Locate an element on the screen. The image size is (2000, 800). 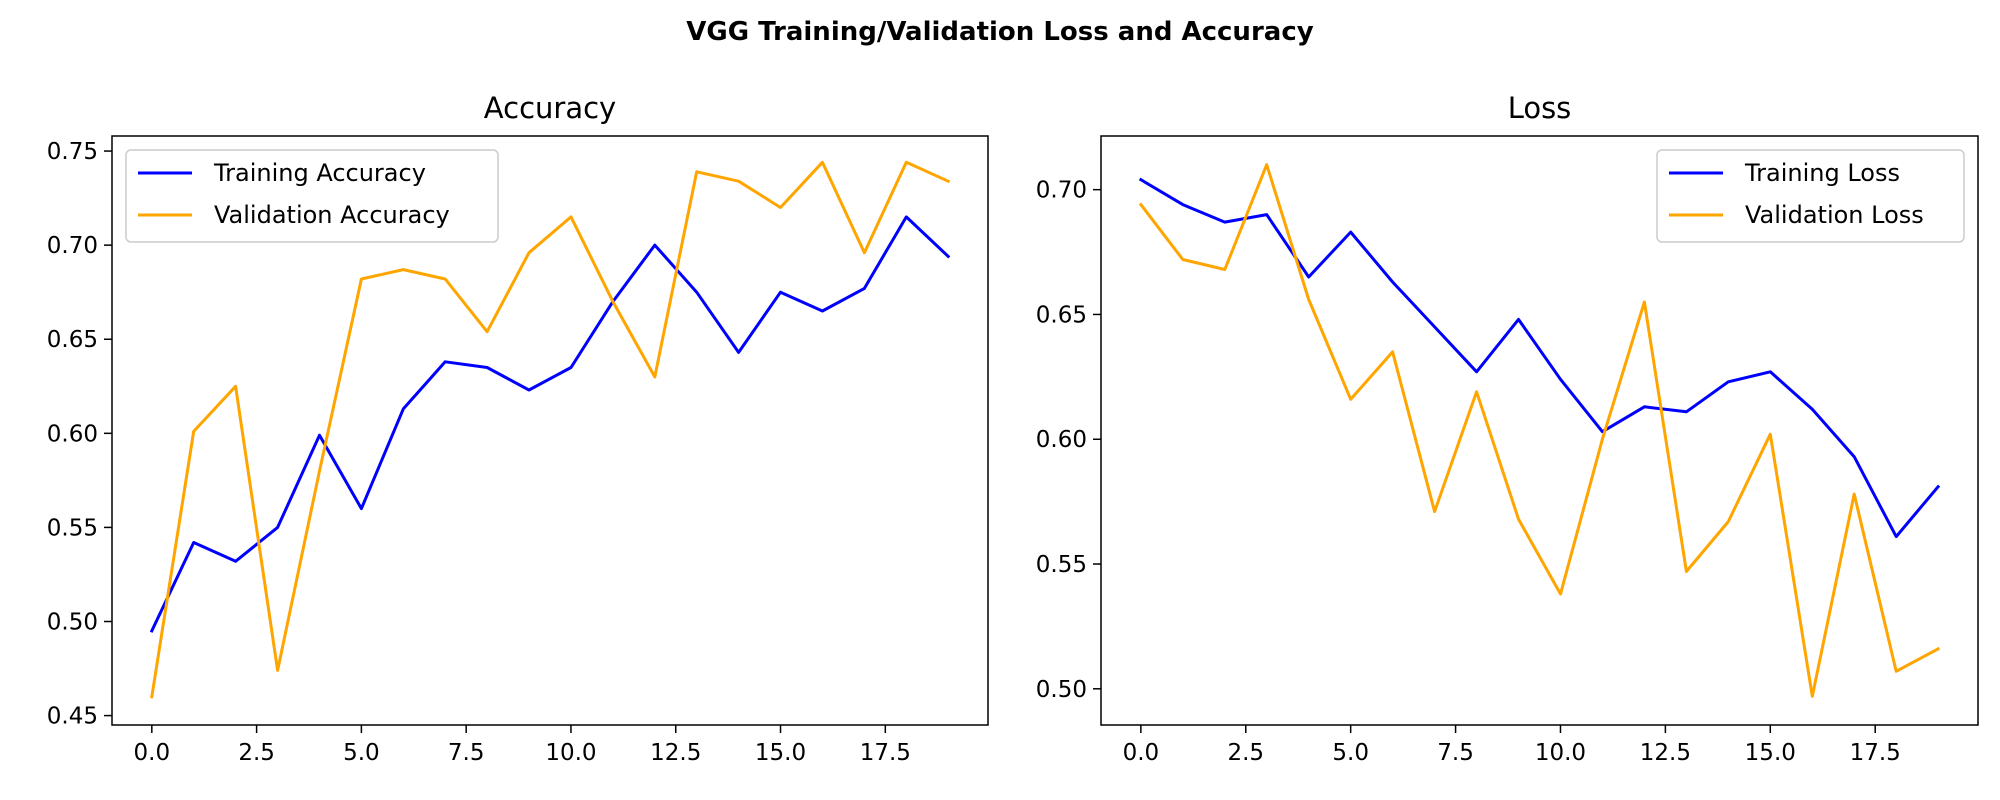
y-tick-label: 0.45 is located at coordinates (72, 717).